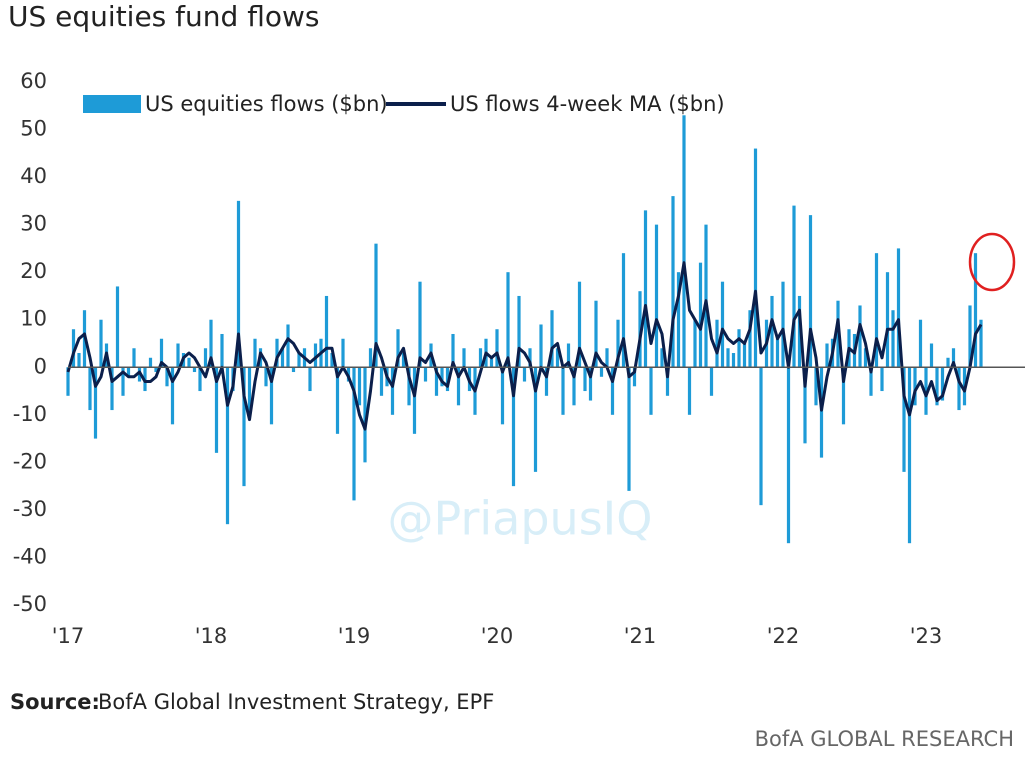 The image size is (1036, 774). I want to click on x-tick-label: '21, so click(640, 636).